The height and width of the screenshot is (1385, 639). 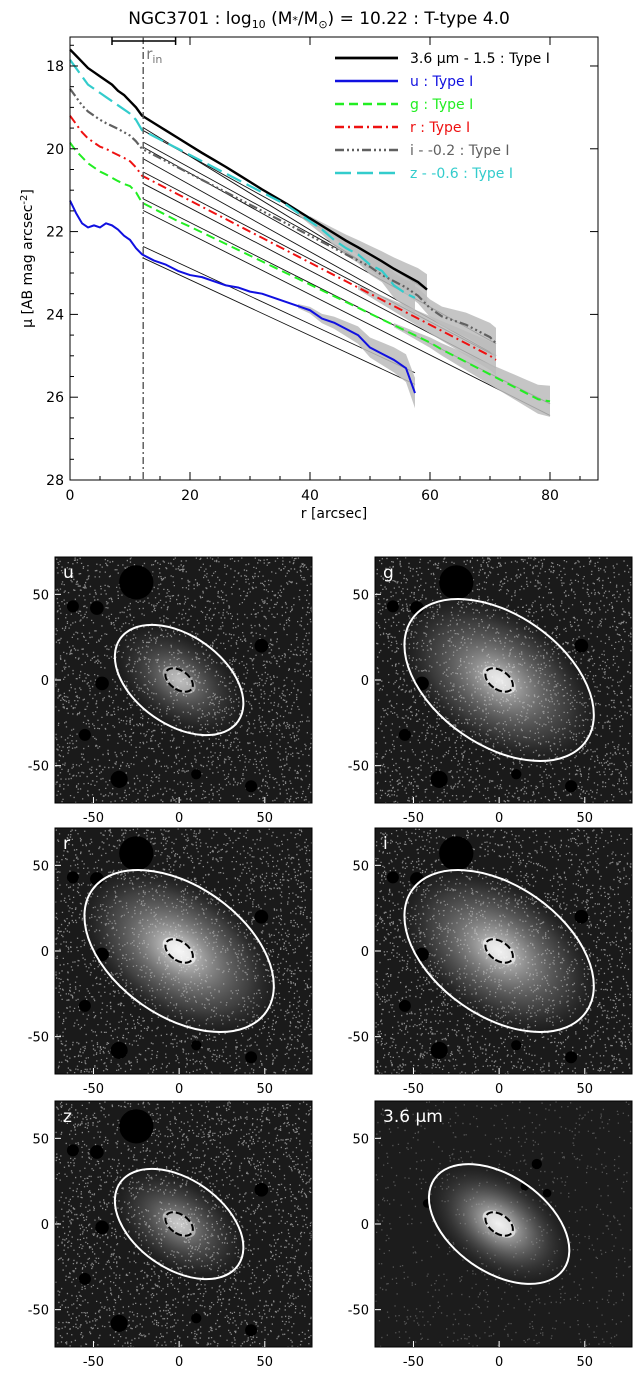 What do you see at coordinates (68, 573) in the screenshot?
I see `panel-label: u` at bounding box center [68, 573].